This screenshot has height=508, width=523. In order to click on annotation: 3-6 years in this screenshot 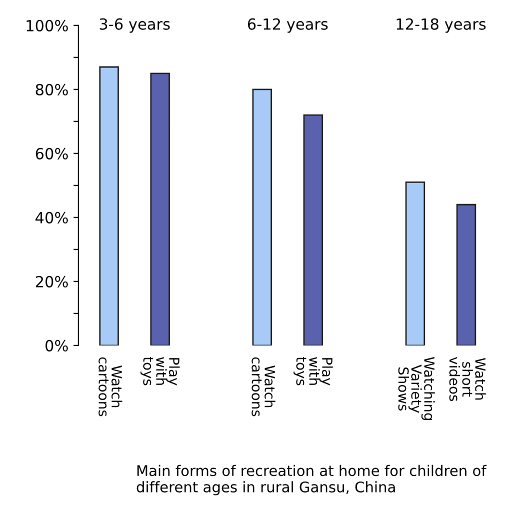, I will do `click(135, 25)`.